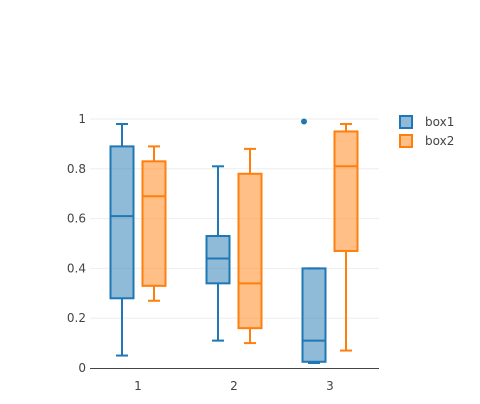  What do you see at coordinates (76, 243) in the screenshot?
I see `y-axis-tick-labels: 0 0.2 0.4 0.6 0.8 1` at bounding box center [76, 243].